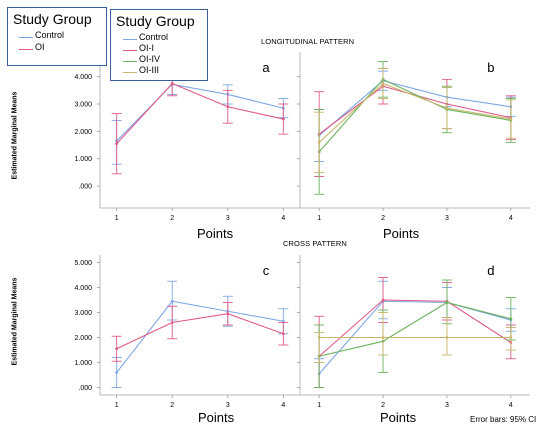 Image resolution: width=550 pixels, height=435 pixels. What do you see at coordinates (50, 35) in the screenshot?
I see `legend-small-label: Control` at bounding box center [50, 35].